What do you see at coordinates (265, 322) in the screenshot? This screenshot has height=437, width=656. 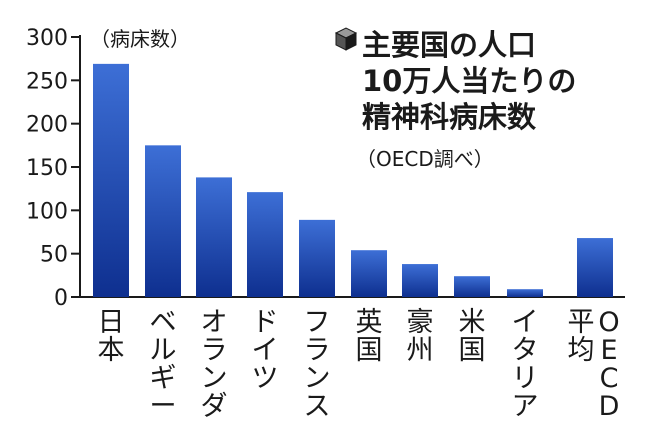 I see `category-label-char: ド` at bounding box center [265, 322].